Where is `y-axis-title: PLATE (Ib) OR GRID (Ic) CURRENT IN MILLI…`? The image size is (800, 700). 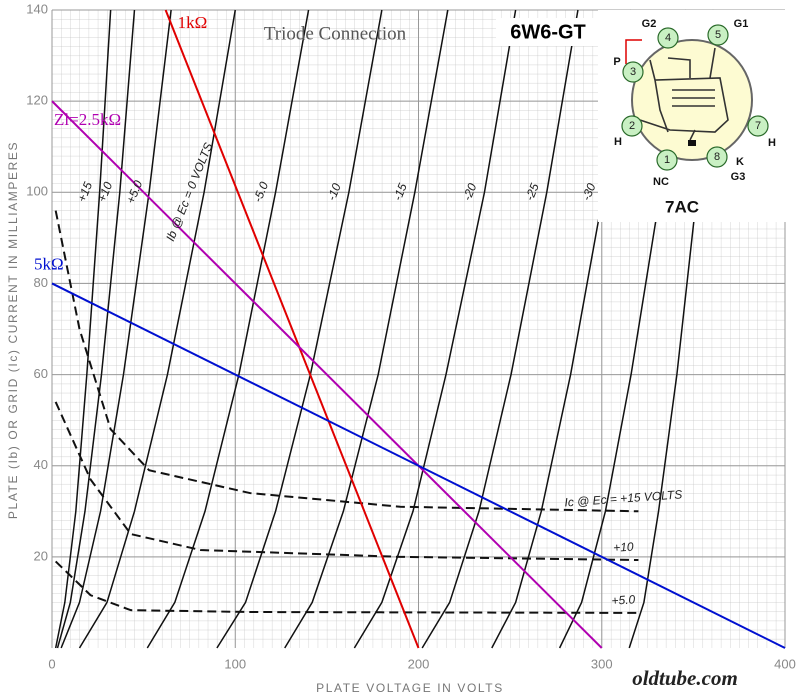 y-axis-title: PLATE (Ib) OR GRID (Ic) CURRENT IN MILLI… is located at coordinates (13, 330).